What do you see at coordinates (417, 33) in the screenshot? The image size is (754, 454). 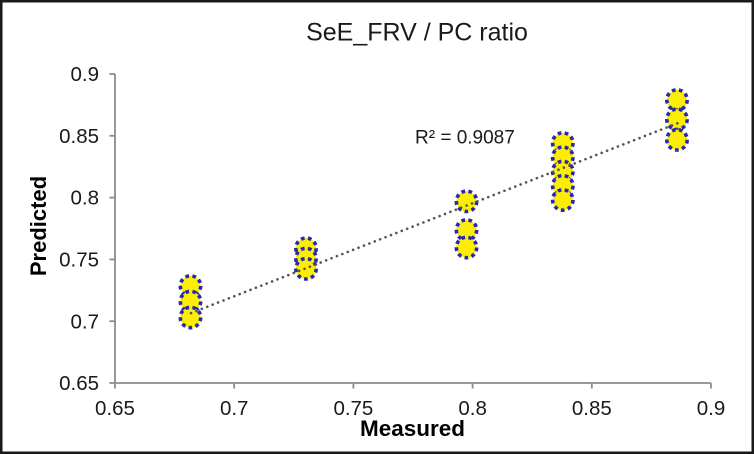 I see `svg-text: SeE_FRV / PC ratio` at bounding box center [417, 33].